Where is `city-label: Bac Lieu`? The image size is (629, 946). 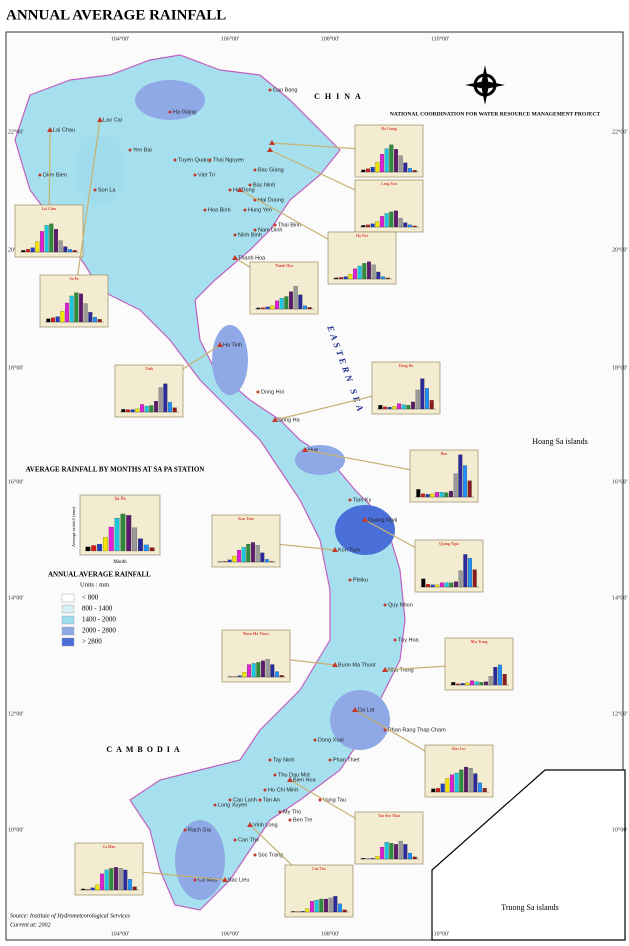 city-label: Bac Lieu is located at coordinates (238, 880).